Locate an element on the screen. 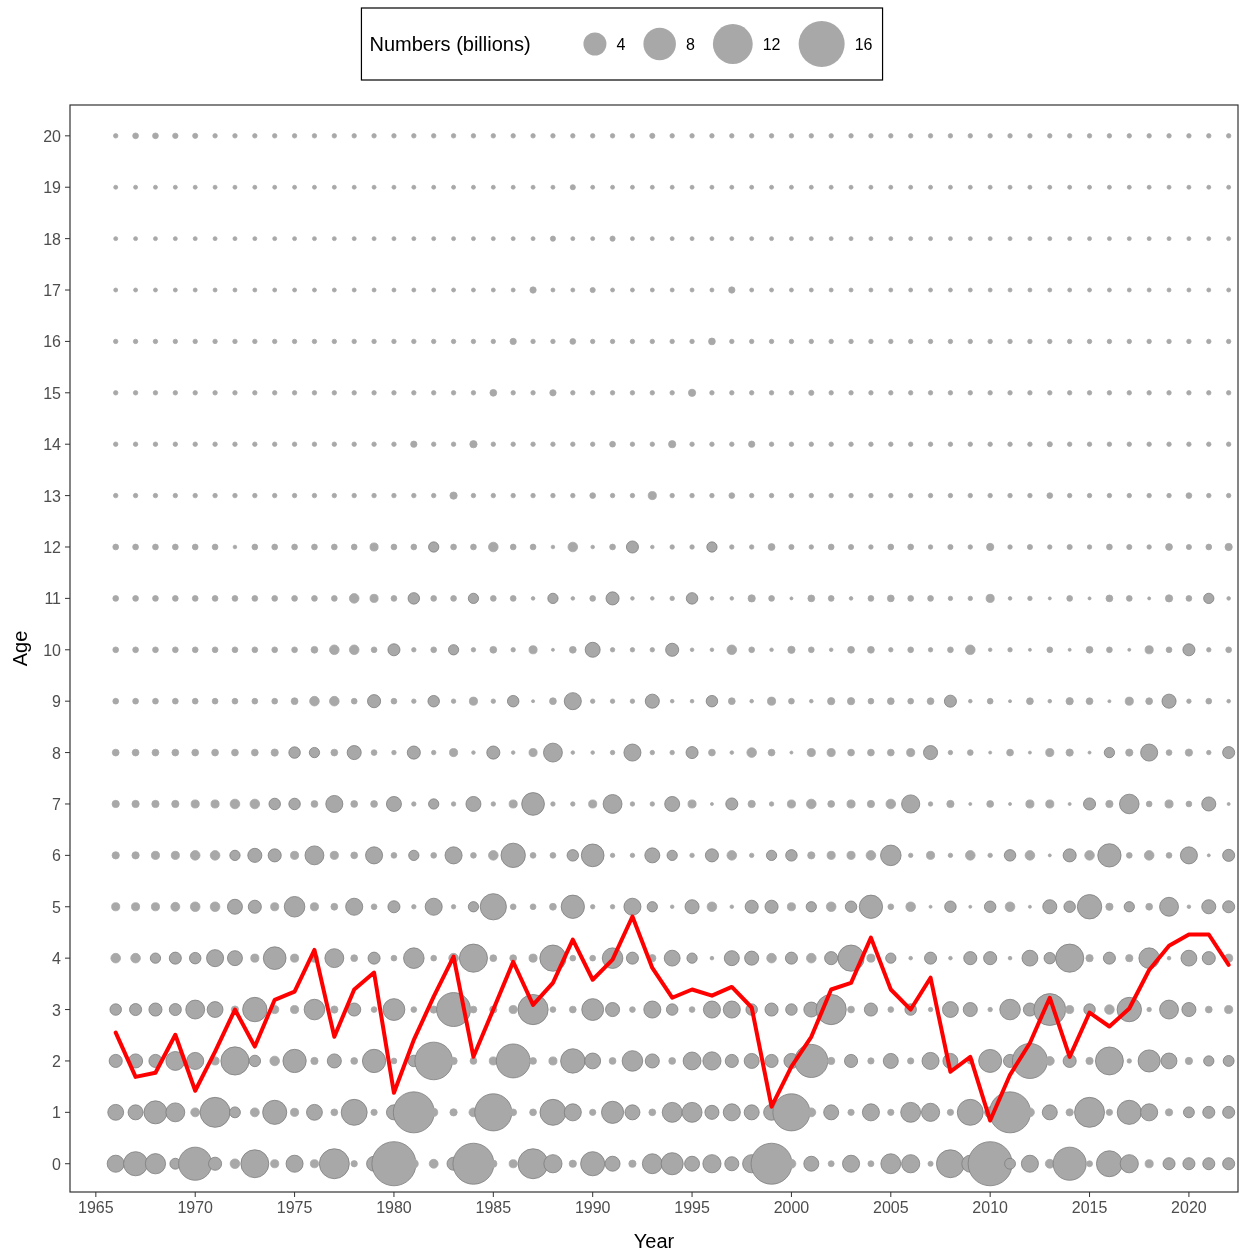 Image resolution: width=1244 pixels, height=1252 pixels. x-tick-label: 2000 is located at coordinates (791, 1207).